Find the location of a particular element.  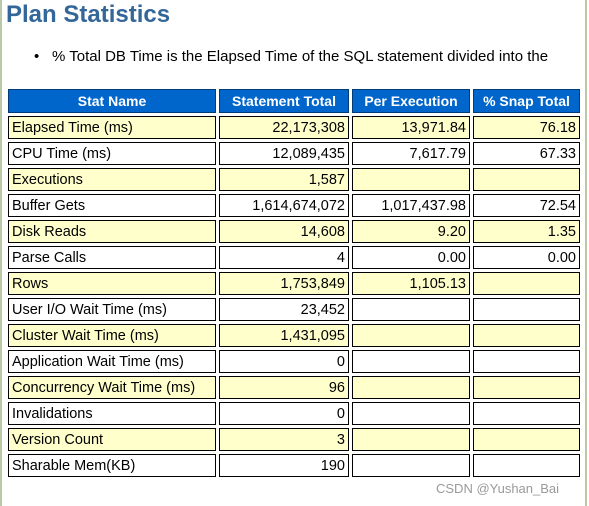

cell-stat-name: User I/O Wait Time (ms) is located at coordinates (112, 309).